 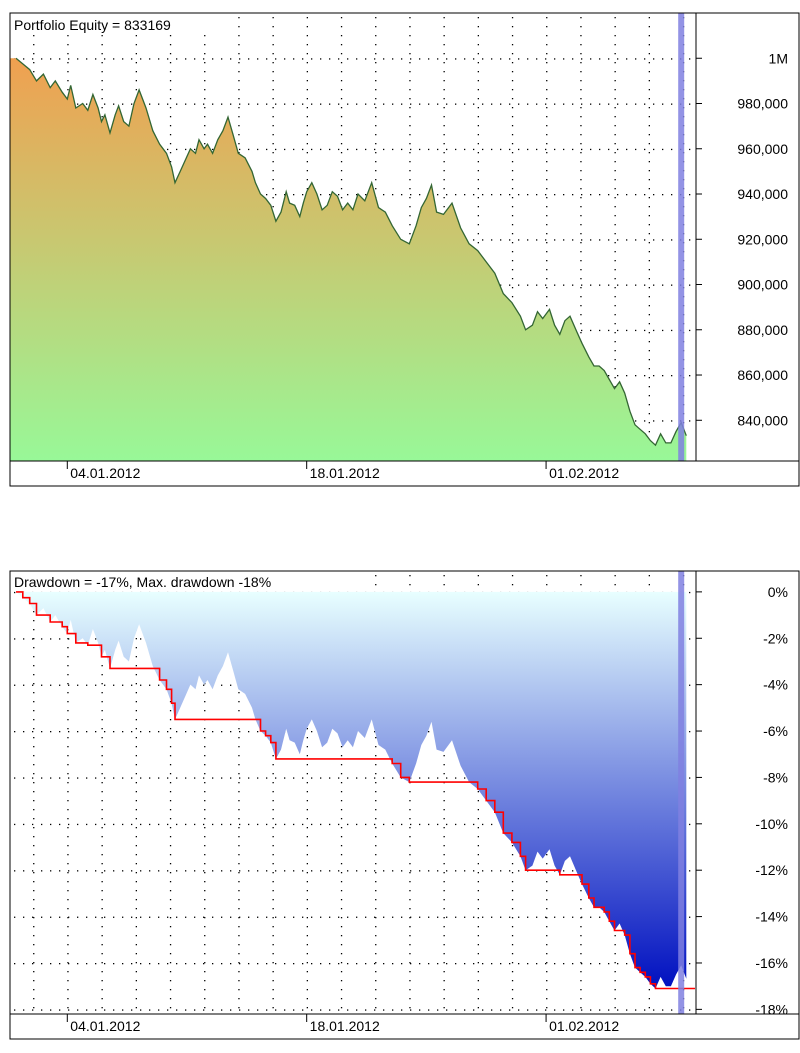 What do you see at coordinates (762, 104) in the screenshot?
I see `y-tick-label: 980,000` at bounding box center [762, 104].